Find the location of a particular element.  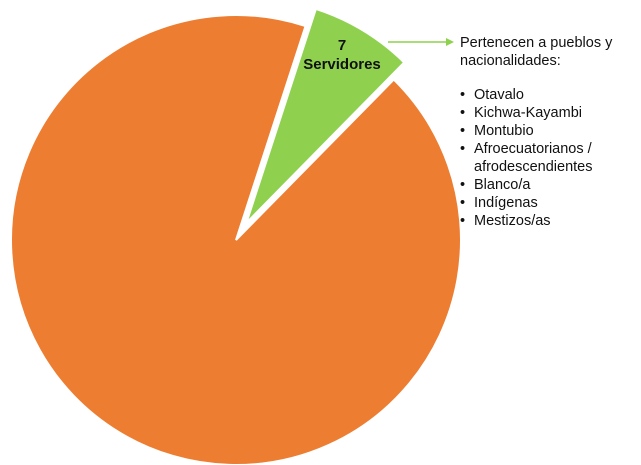

slice-label-count: 7 is located at coordinates (342, 45).